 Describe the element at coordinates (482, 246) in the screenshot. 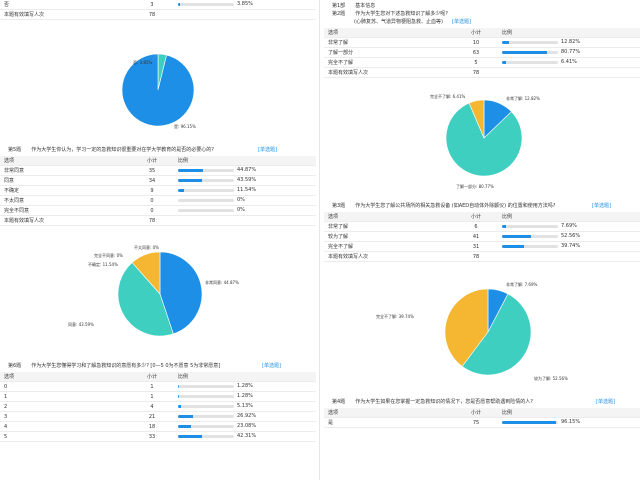

I see `table-row: 完全不了解 31 39.74%` at that location.